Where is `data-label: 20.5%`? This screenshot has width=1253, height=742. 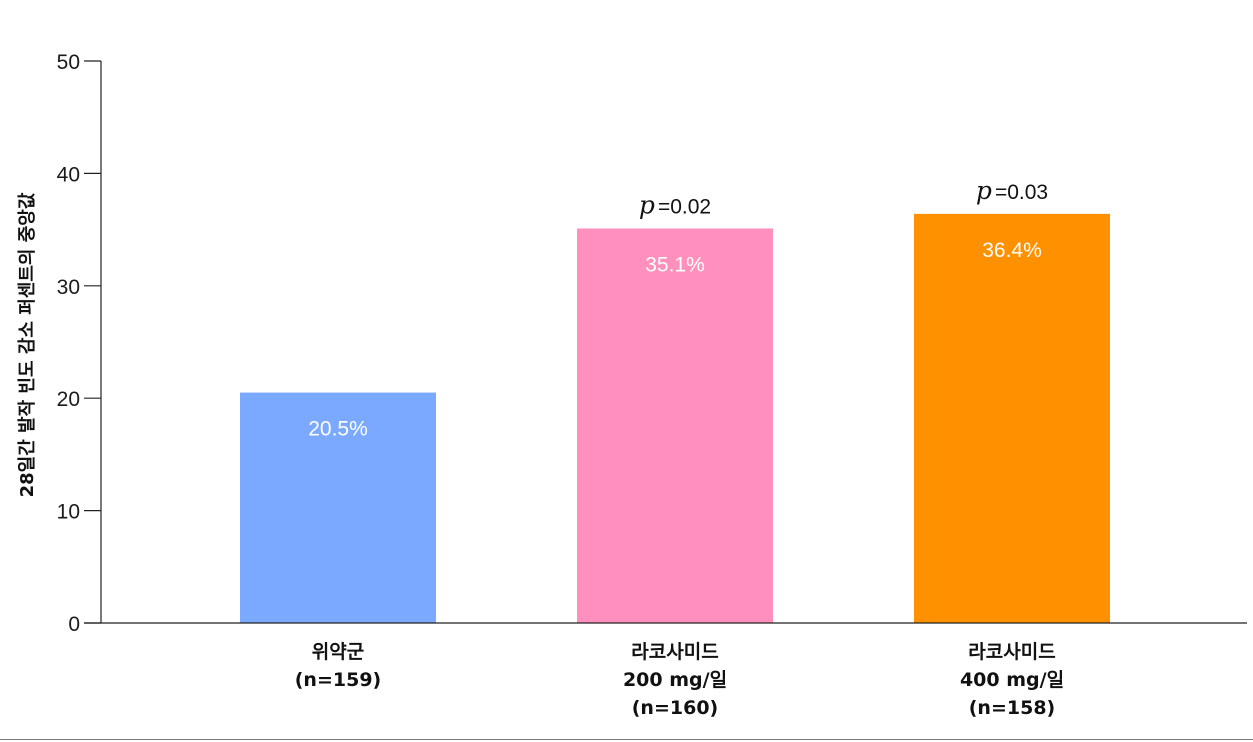
data-label: 20.5% is located at coordinates (338, 429).